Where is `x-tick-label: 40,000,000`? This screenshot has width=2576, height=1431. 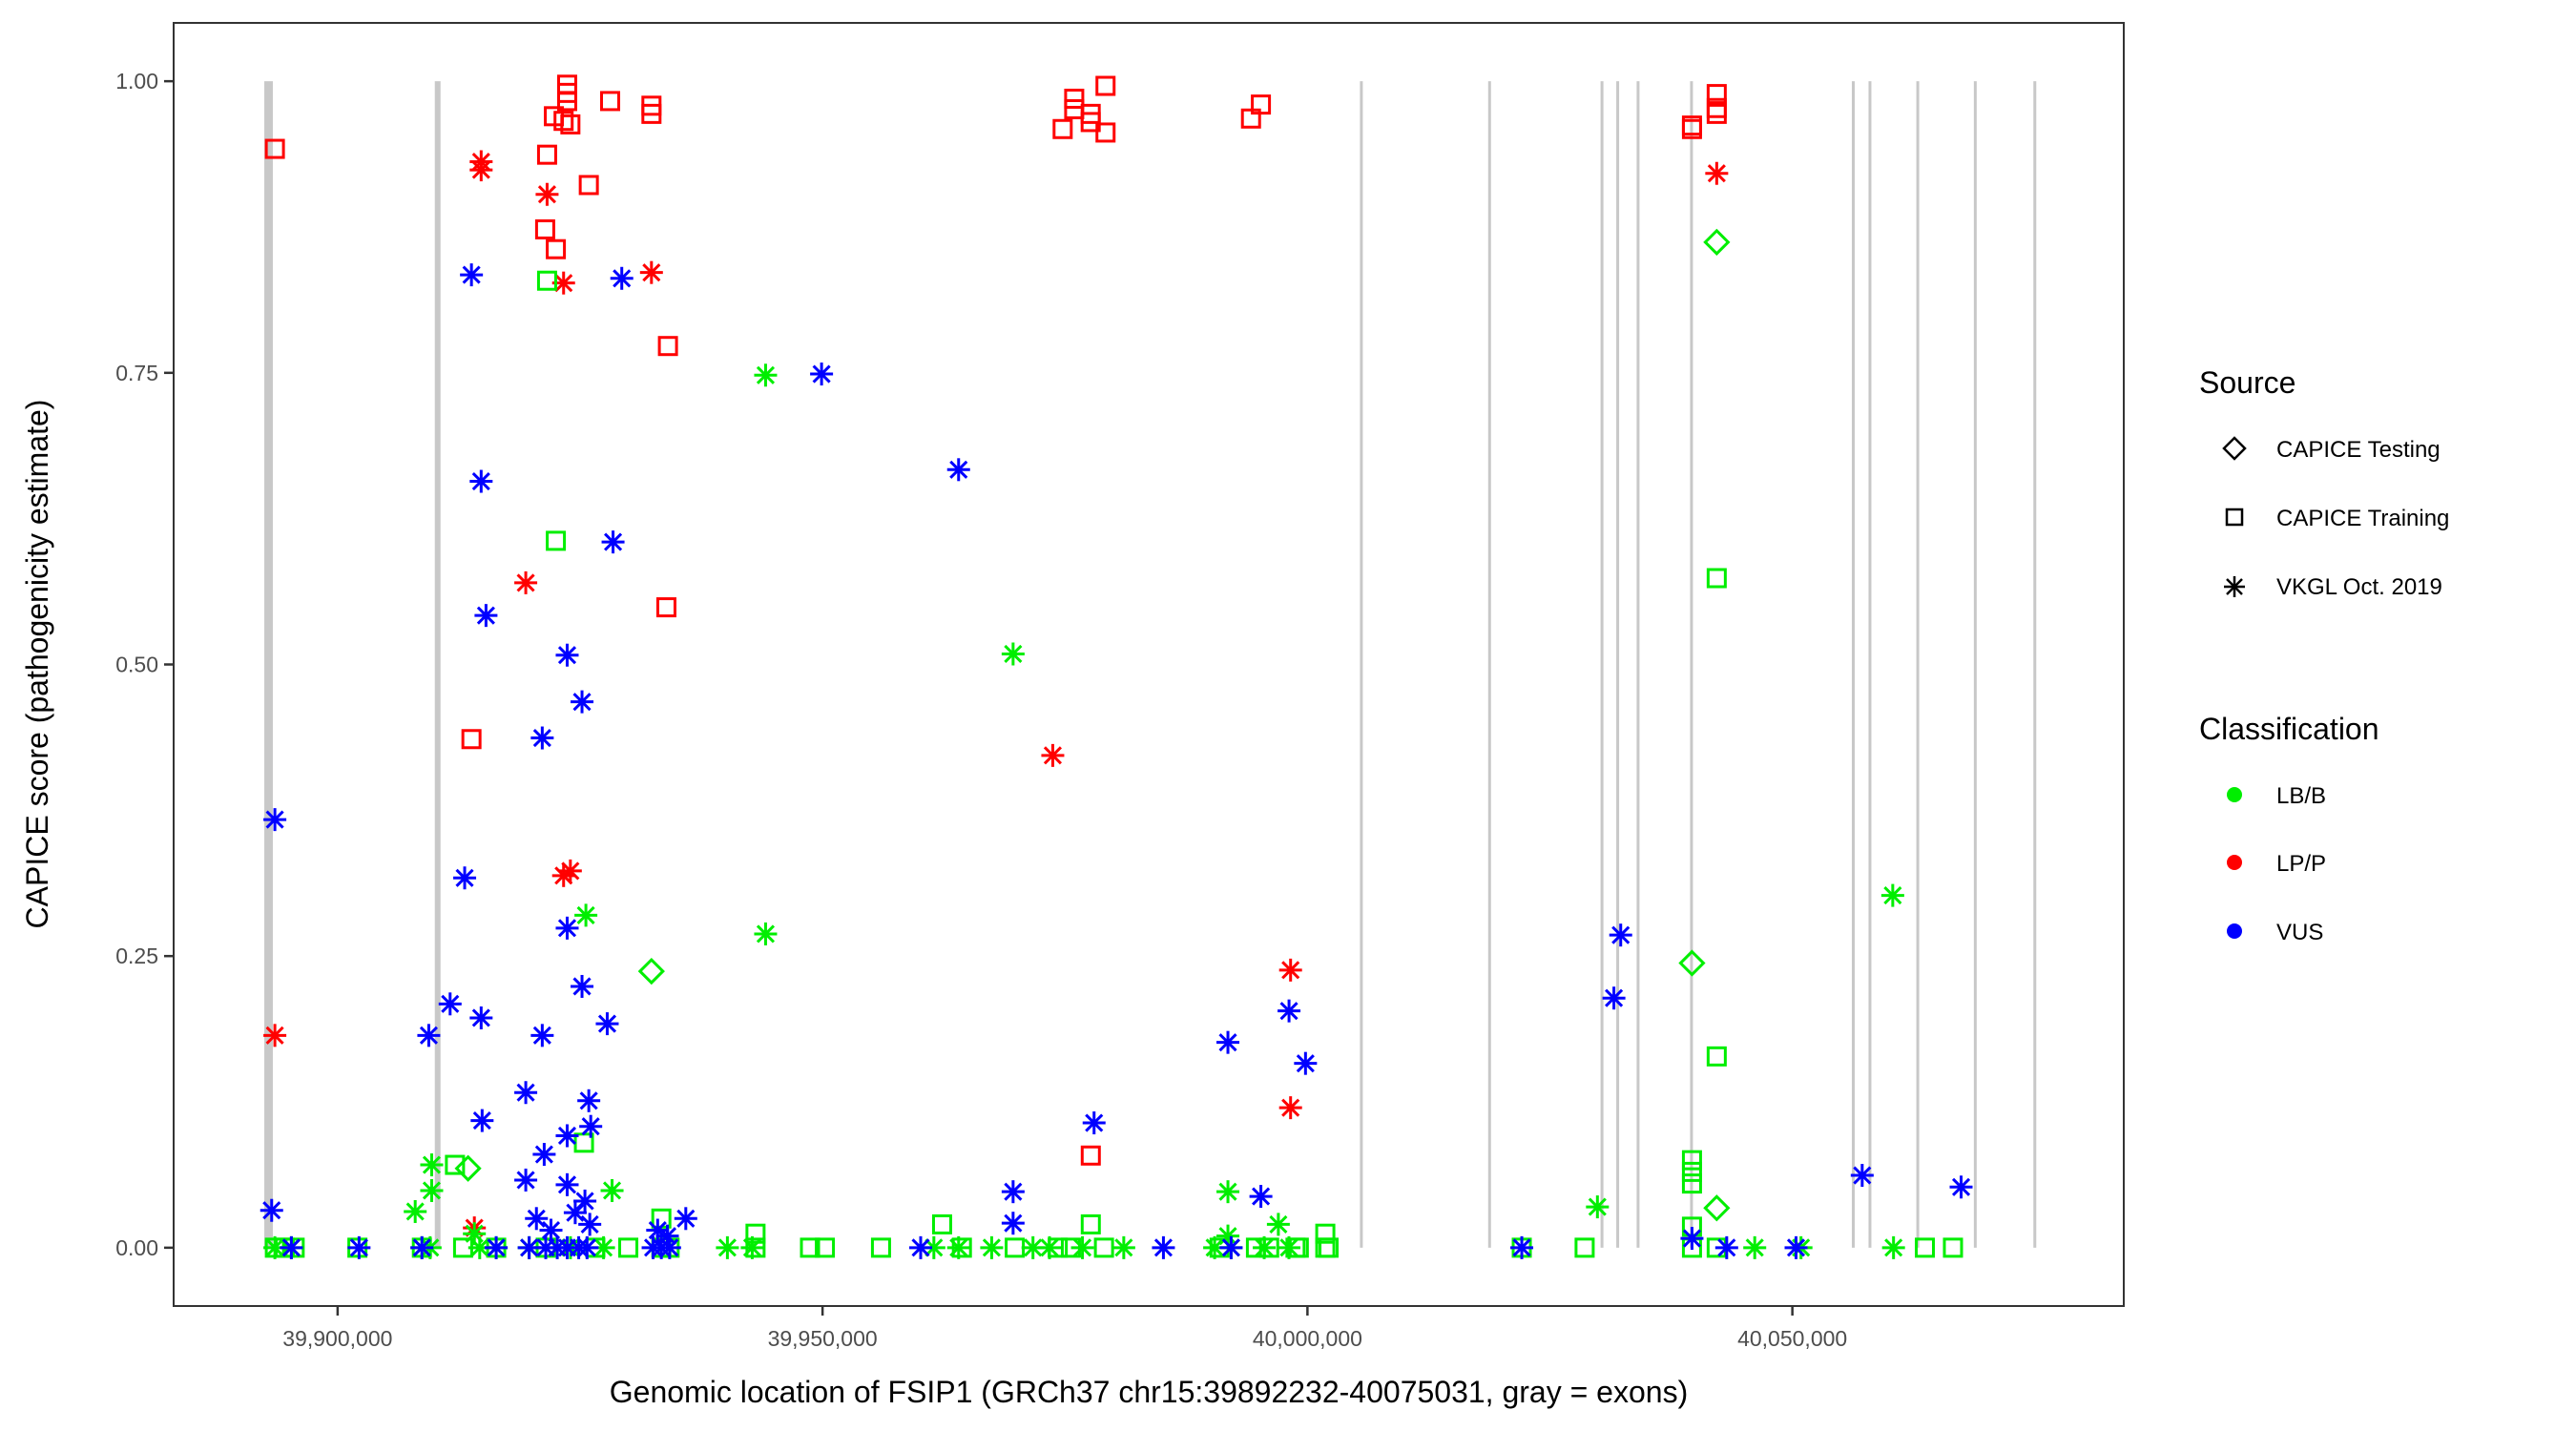 x-tick-label: 40,000,000 is located at coordinates (1307, 1338).